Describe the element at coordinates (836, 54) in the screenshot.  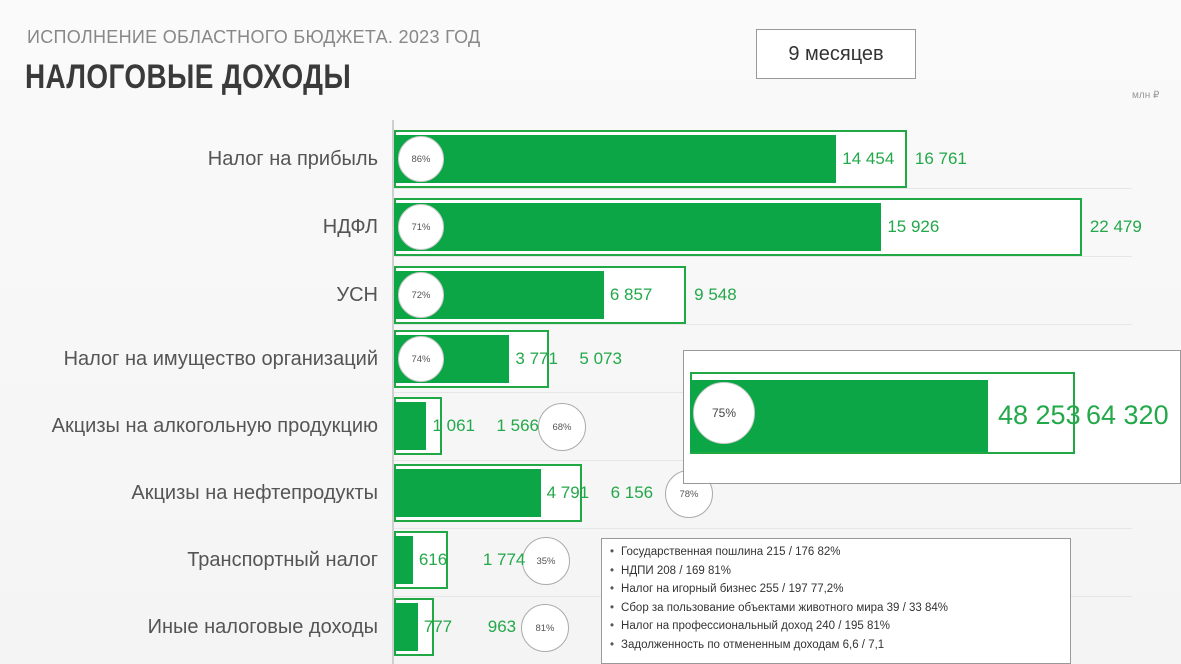
I see `period-badge: 9 месяцев` at that location.